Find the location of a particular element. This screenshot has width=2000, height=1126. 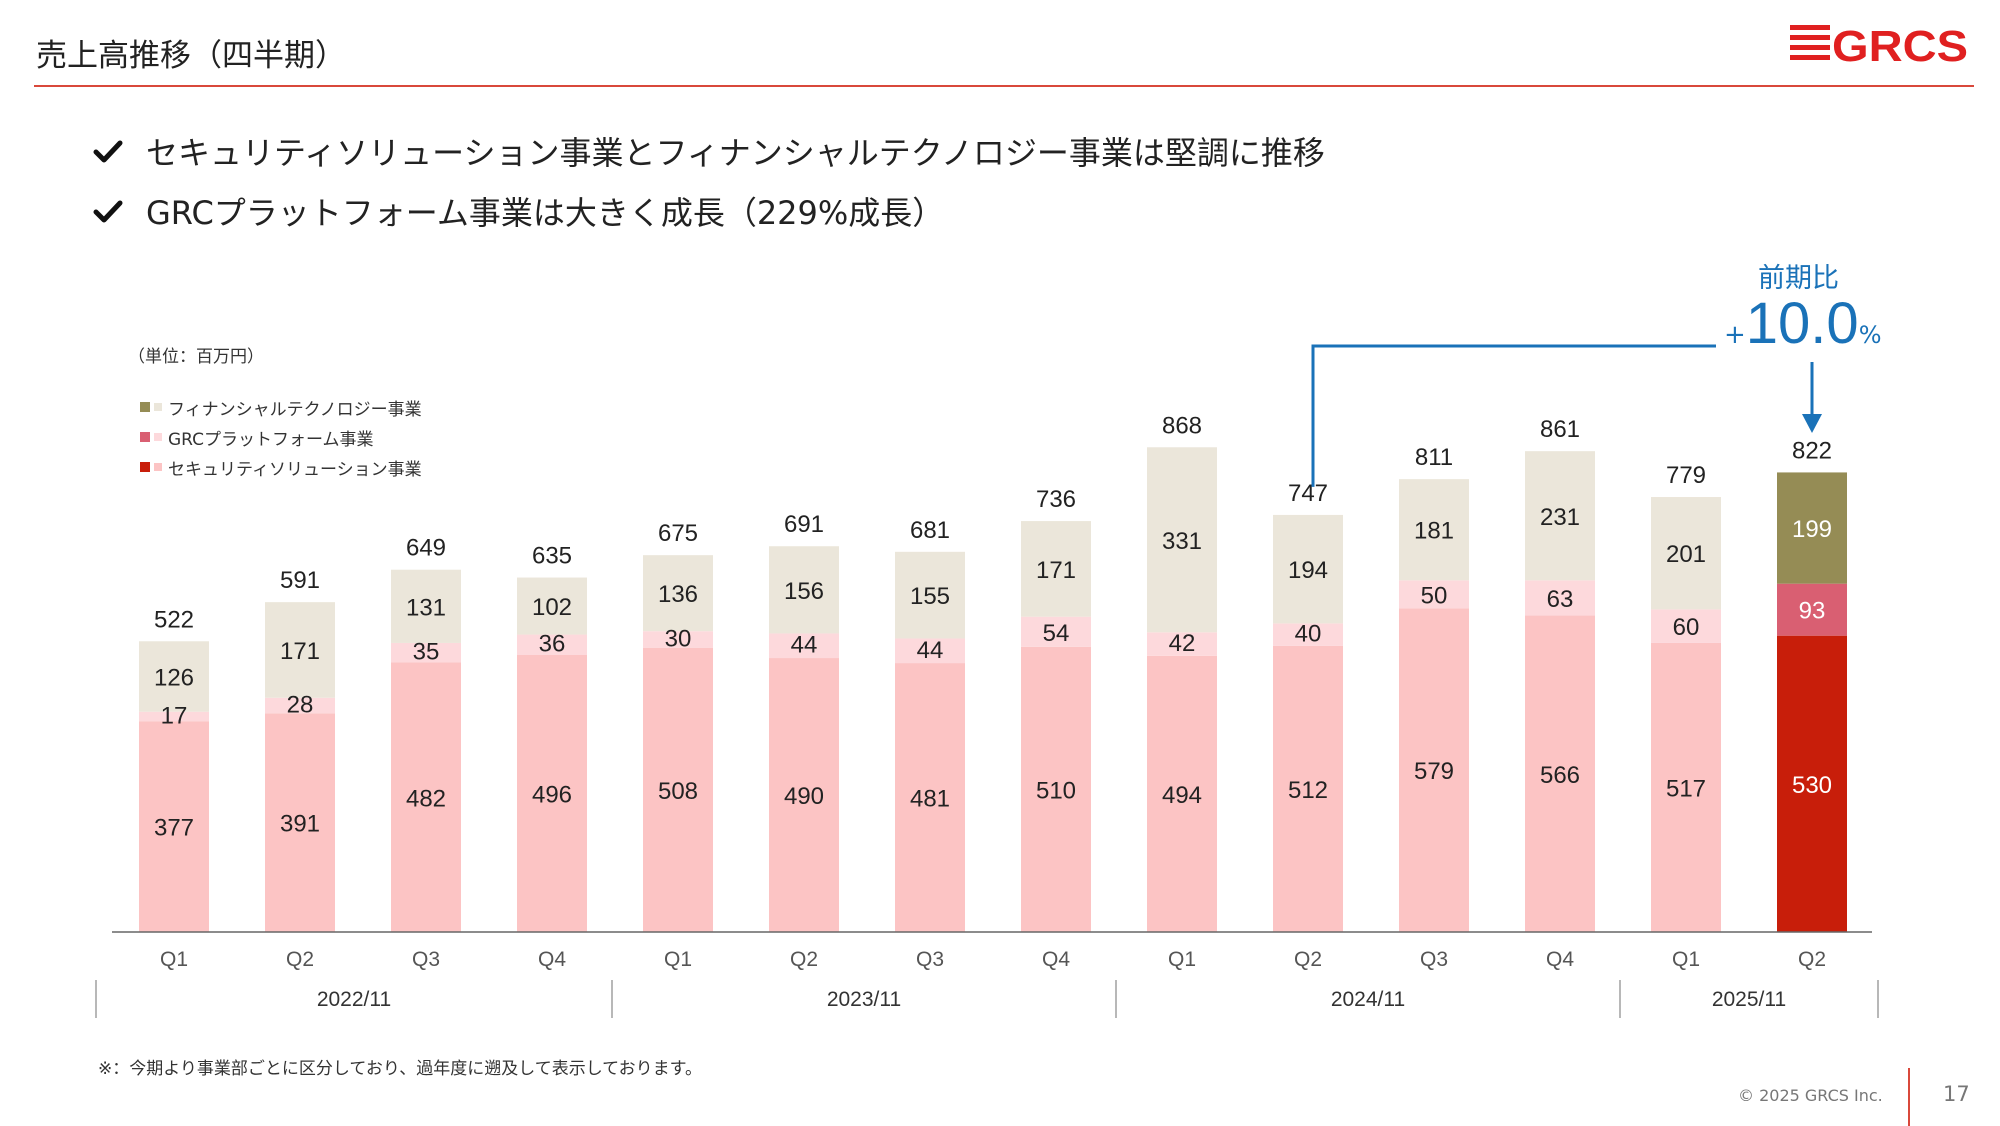

data-label-security: 490 is located at coordinates (804, 796).